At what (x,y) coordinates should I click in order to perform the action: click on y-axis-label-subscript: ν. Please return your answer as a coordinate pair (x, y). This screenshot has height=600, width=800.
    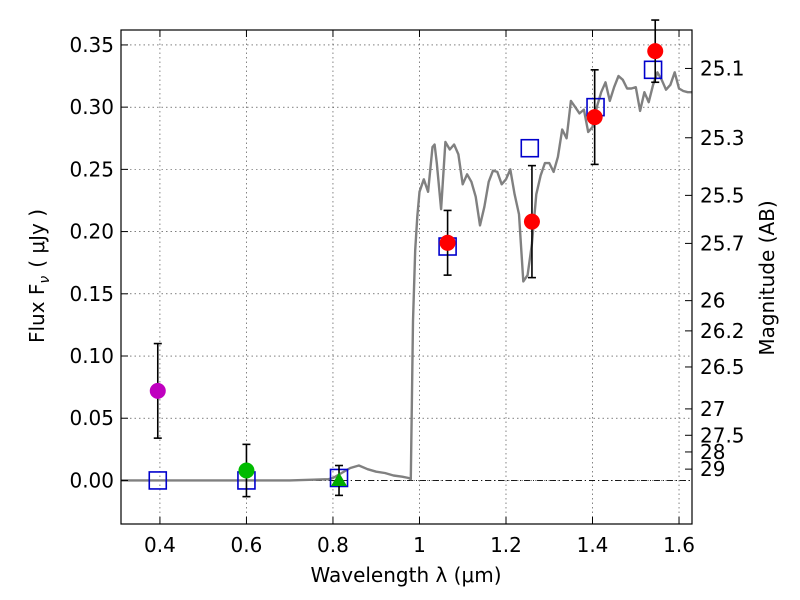
    Looking at the image, I should click on (45, 280).